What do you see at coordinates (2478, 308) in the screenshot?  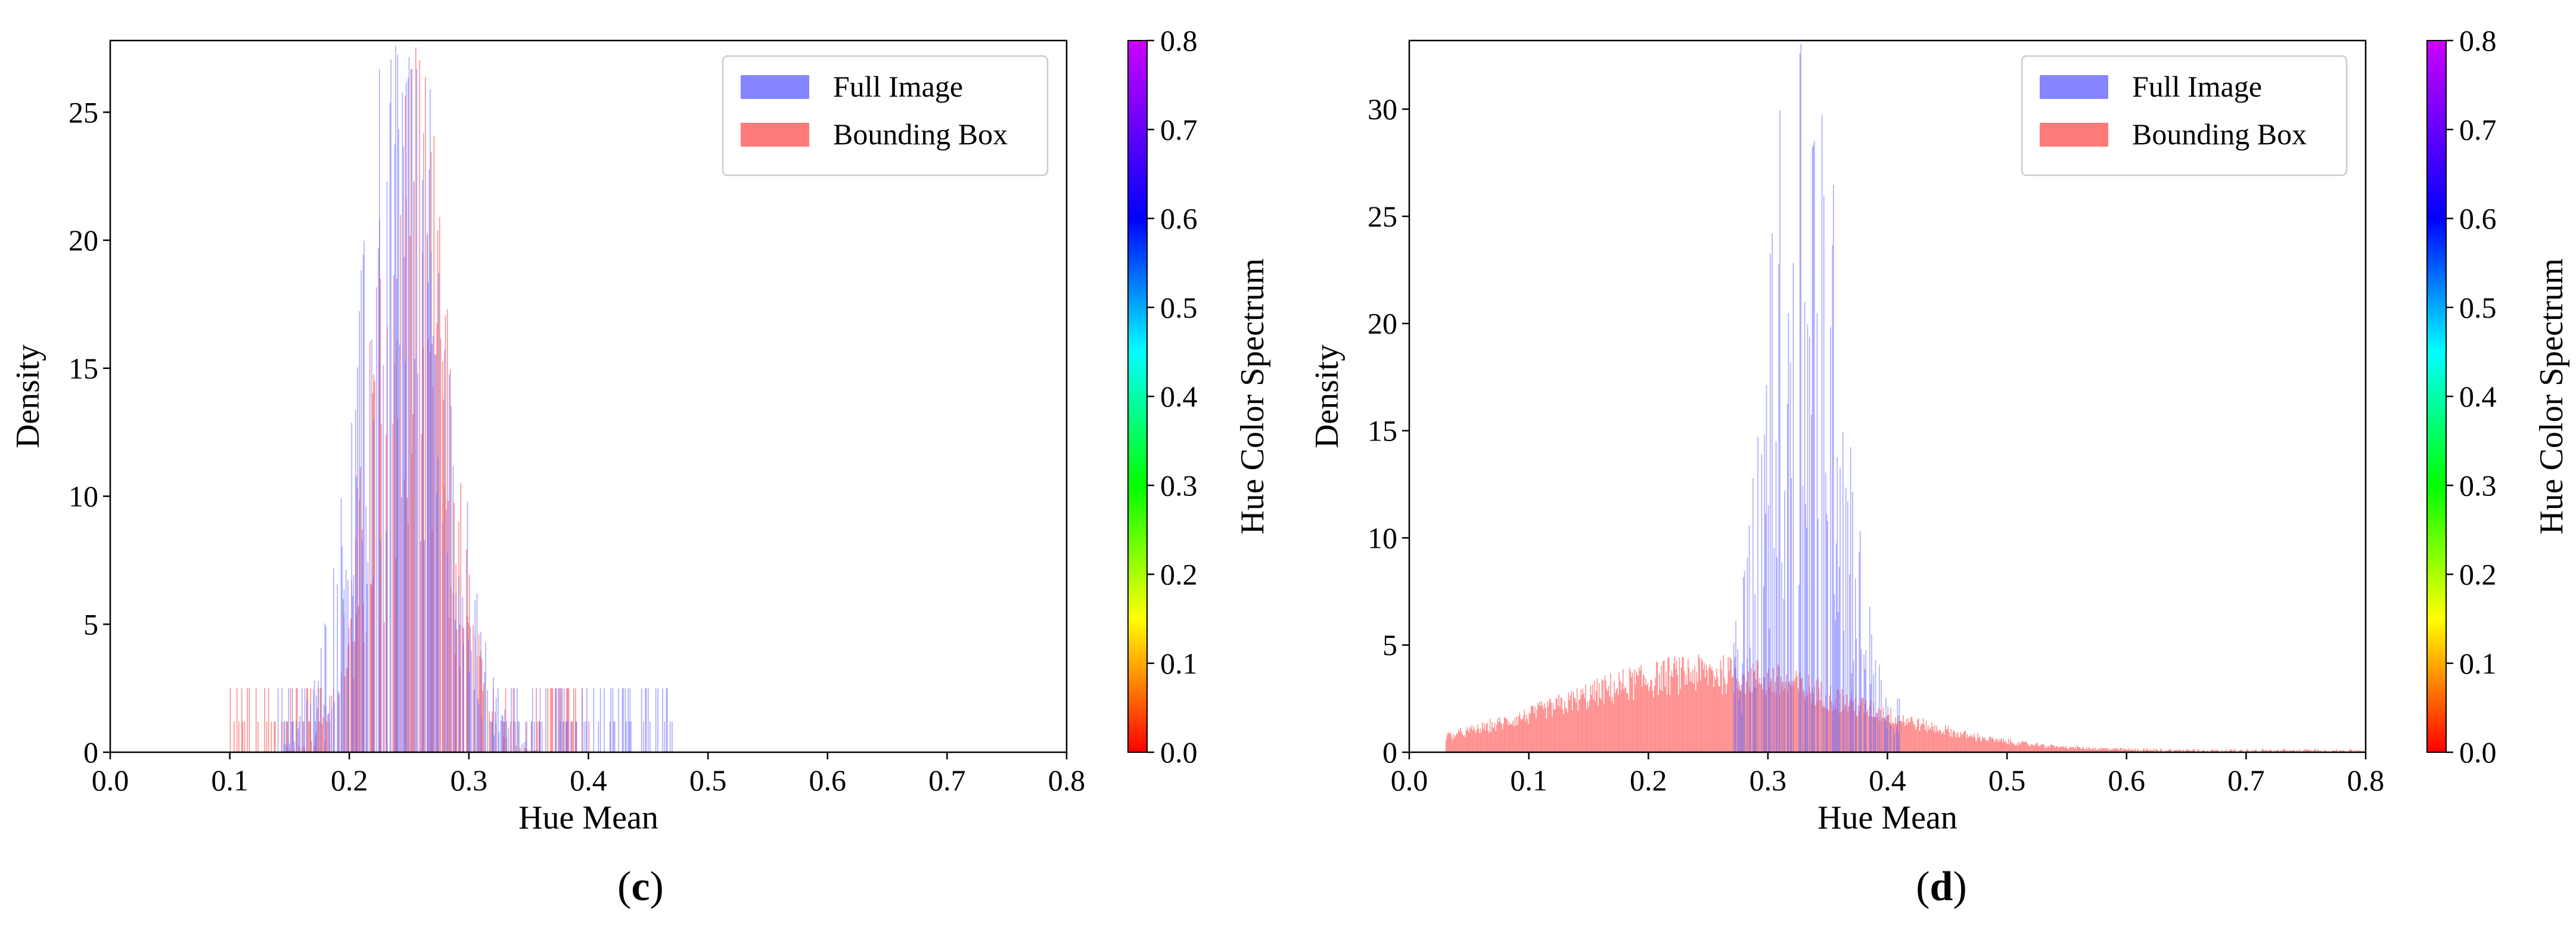 I see `colorbar-tick-label: 0.5` at bounding box center [2478, 308].